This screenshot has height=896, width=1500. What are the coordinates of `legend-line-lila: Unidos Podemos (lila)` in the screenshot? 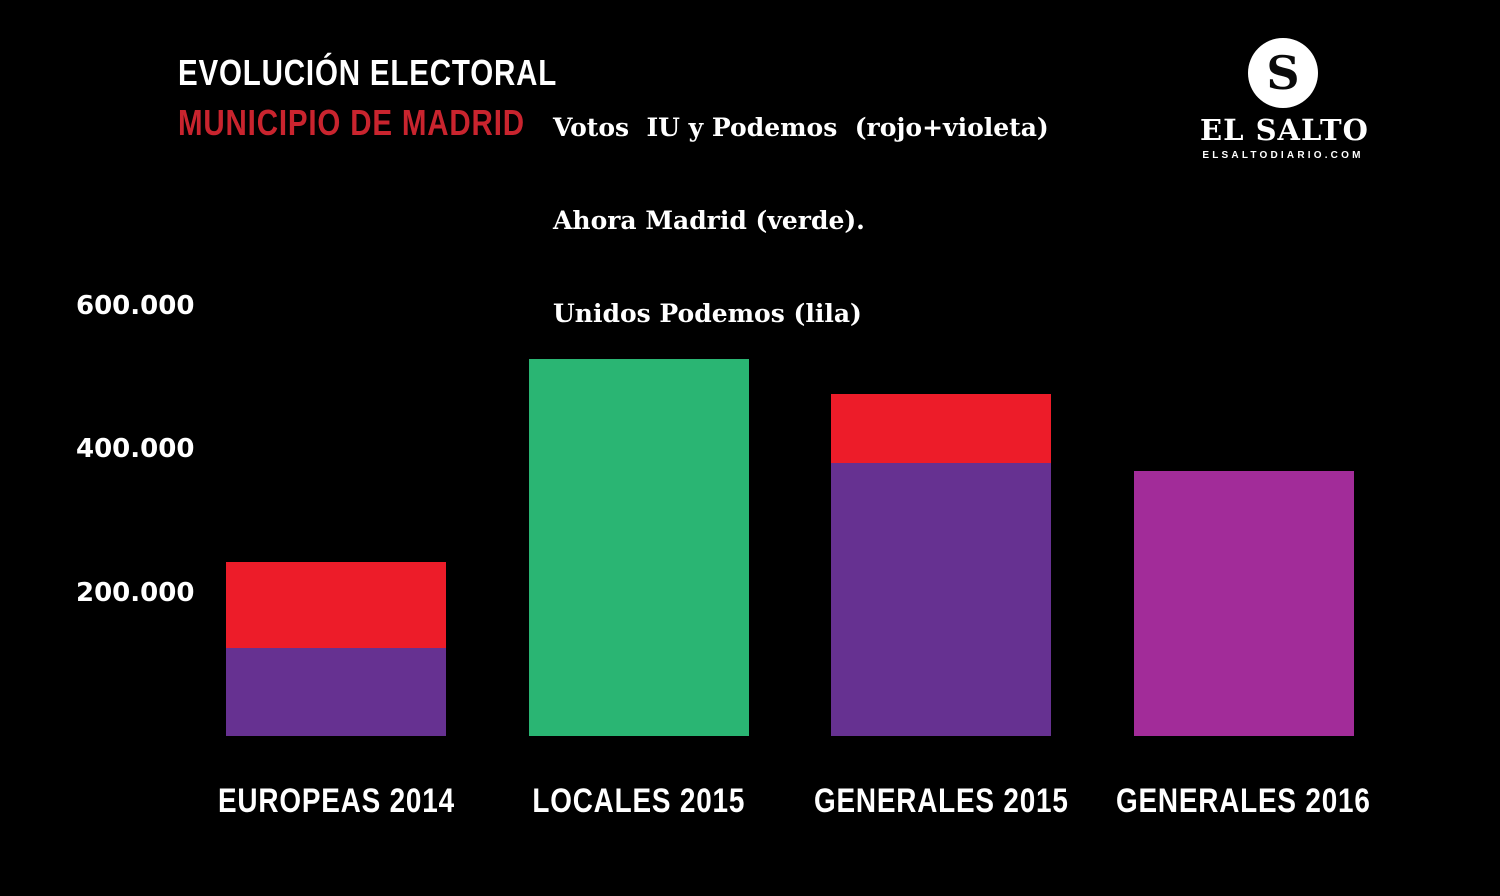 It's located at (707, 313).